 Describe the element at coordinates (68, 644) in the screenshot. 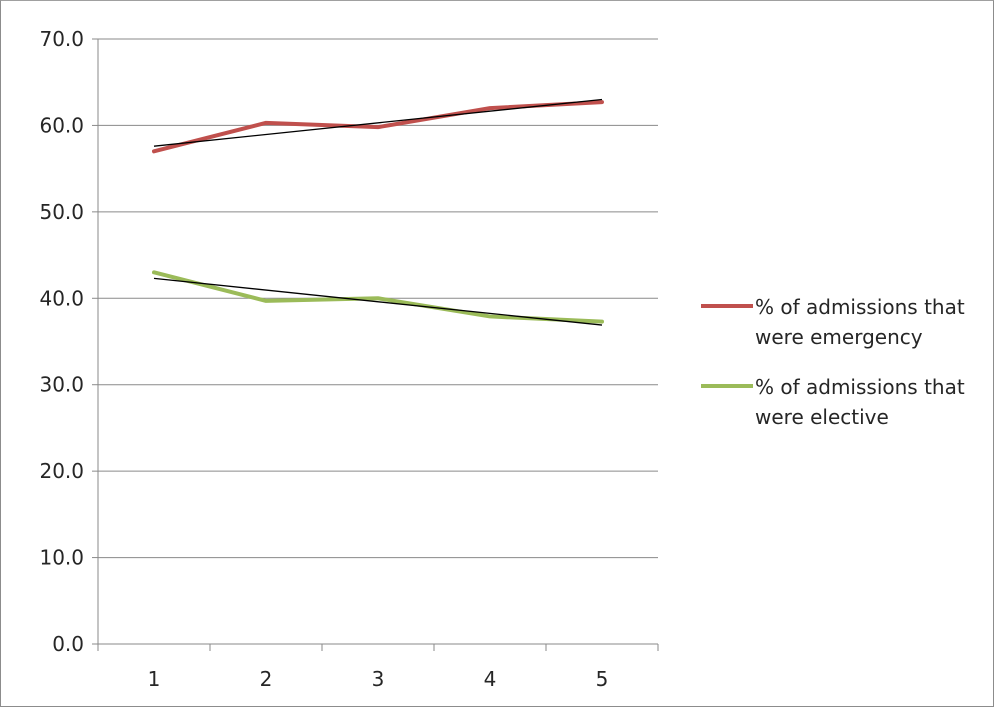

I see `y-tick-label: 0.0` at that location.